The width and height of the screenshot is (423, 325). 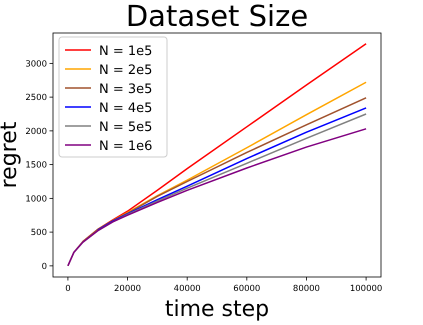 What do you see at coordinates (366, 289) in the screenshot?
I see `x-tick-label: 100000` at bounding box center [366, 289].